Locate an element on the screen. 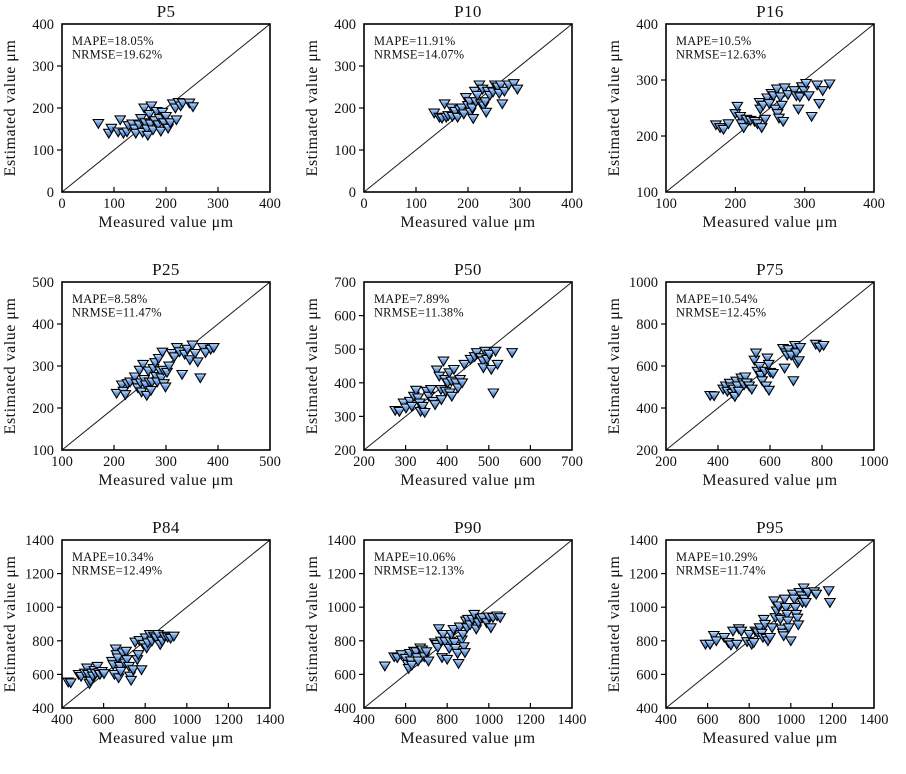 Image resolution: width=906 pixels, height=774 pixels. x-axis: 0 100 200 300 400 is located at coordinates (169, 199).